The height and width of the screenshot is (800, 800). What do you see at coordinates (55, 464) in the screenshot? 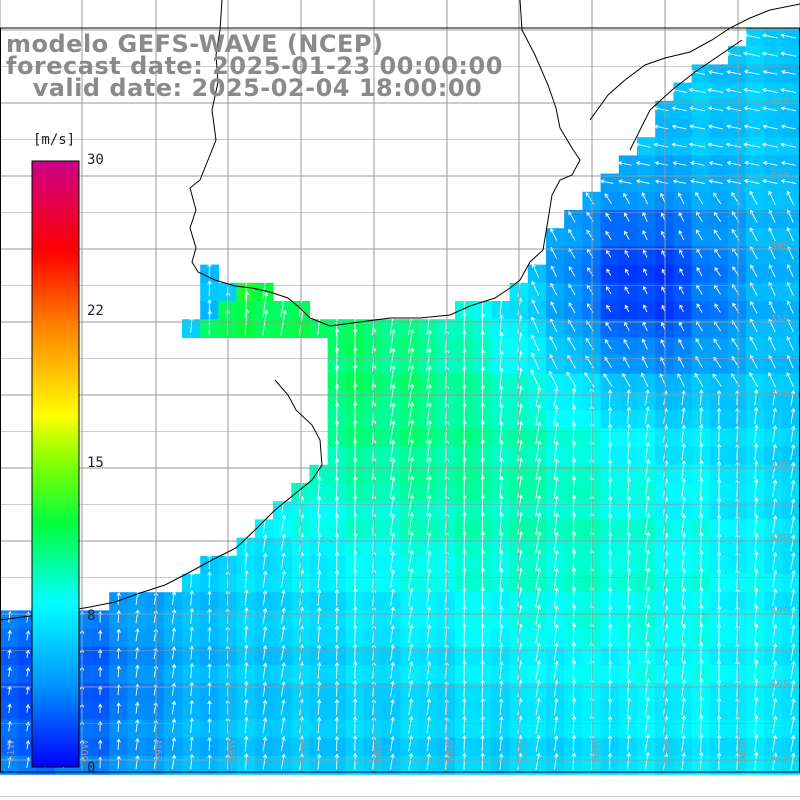
I see `colorbar-gradient` at bounding box center [55, 464].